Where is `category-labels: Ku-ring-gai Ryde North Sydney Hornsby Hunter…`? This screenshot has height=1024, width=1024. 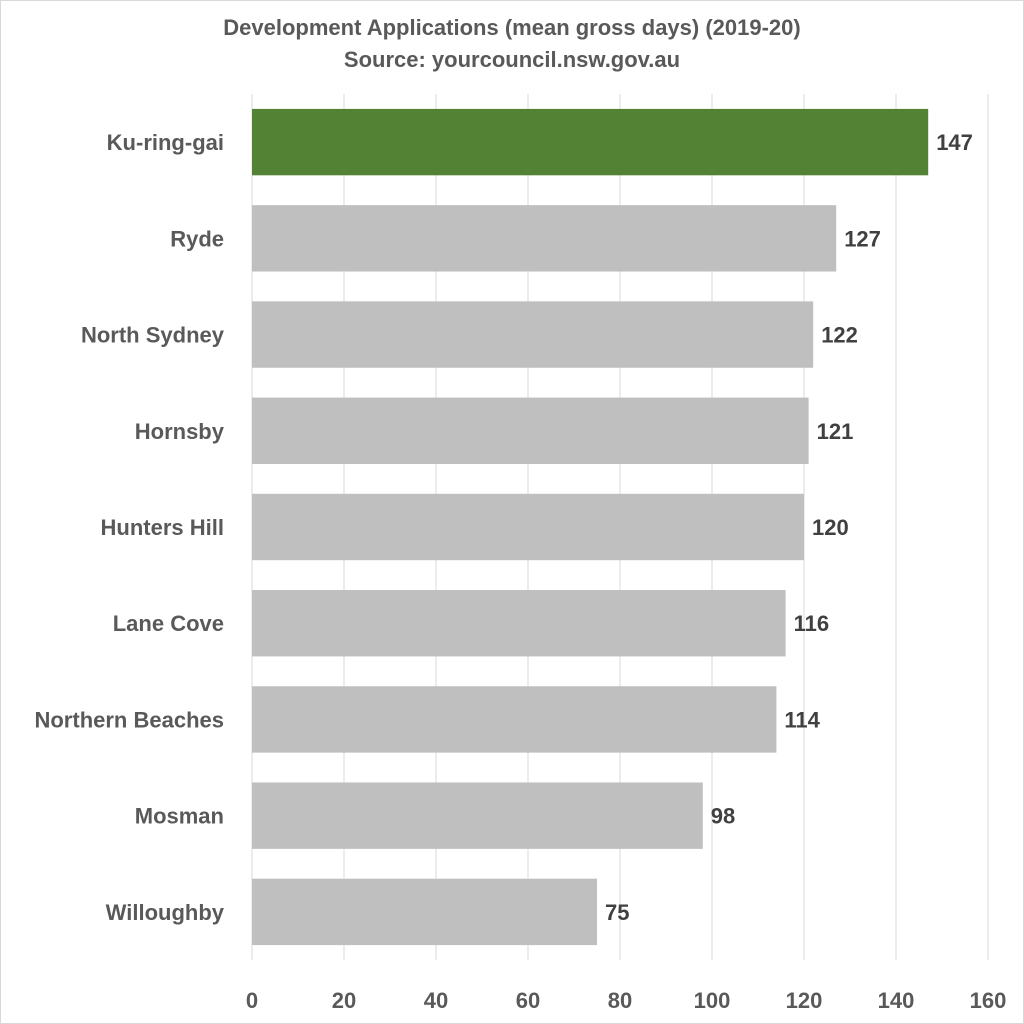
category-labels: Ku-ring-gai Ryde North Sydney Hornsby Hunter… is located at coordinates (129, 527).